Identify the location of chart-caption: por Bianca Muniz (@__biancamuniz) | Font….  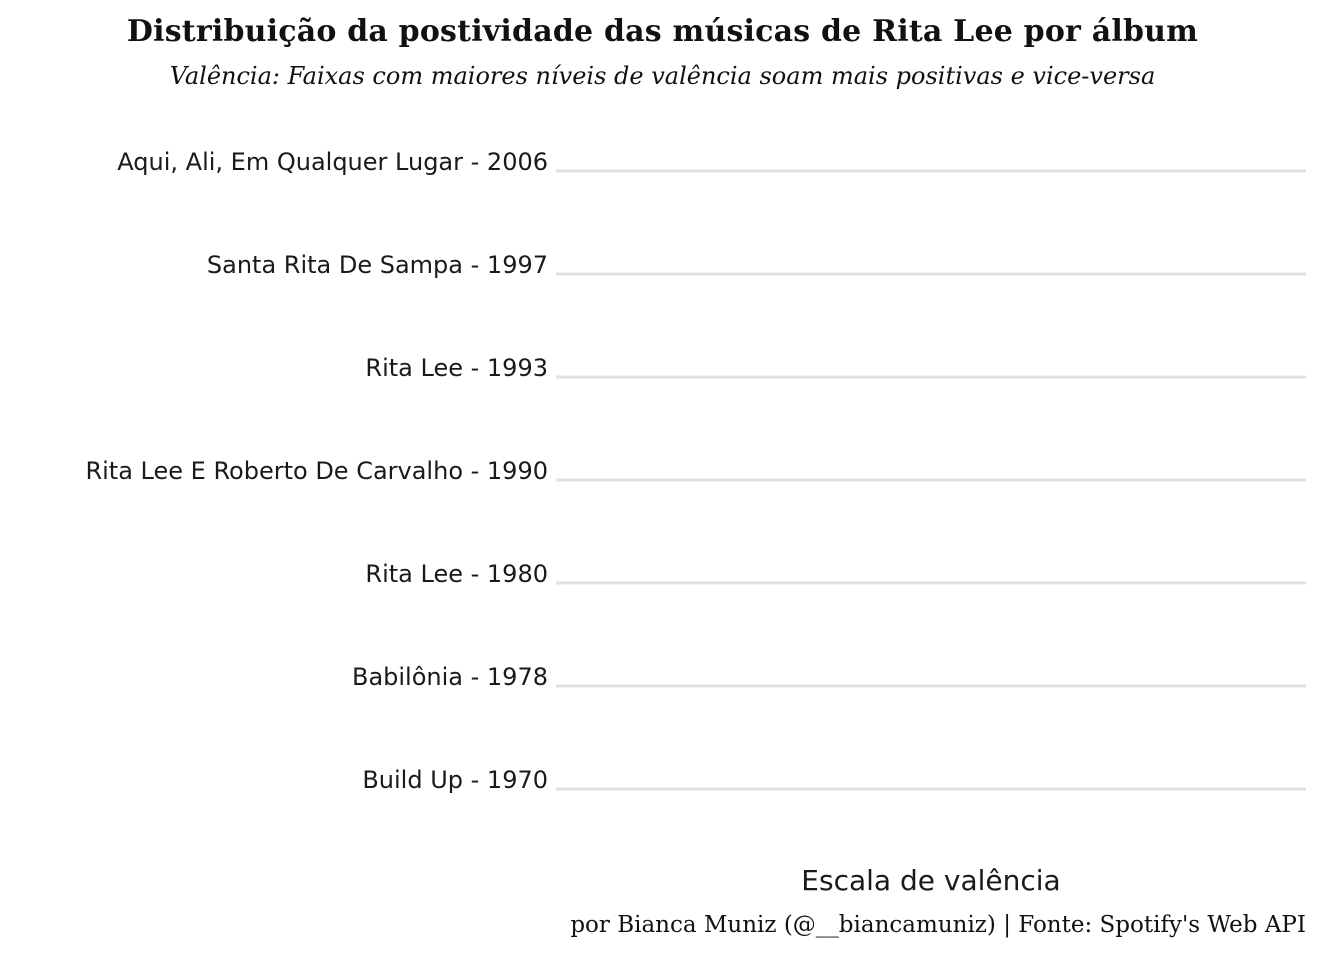
(938, 925).